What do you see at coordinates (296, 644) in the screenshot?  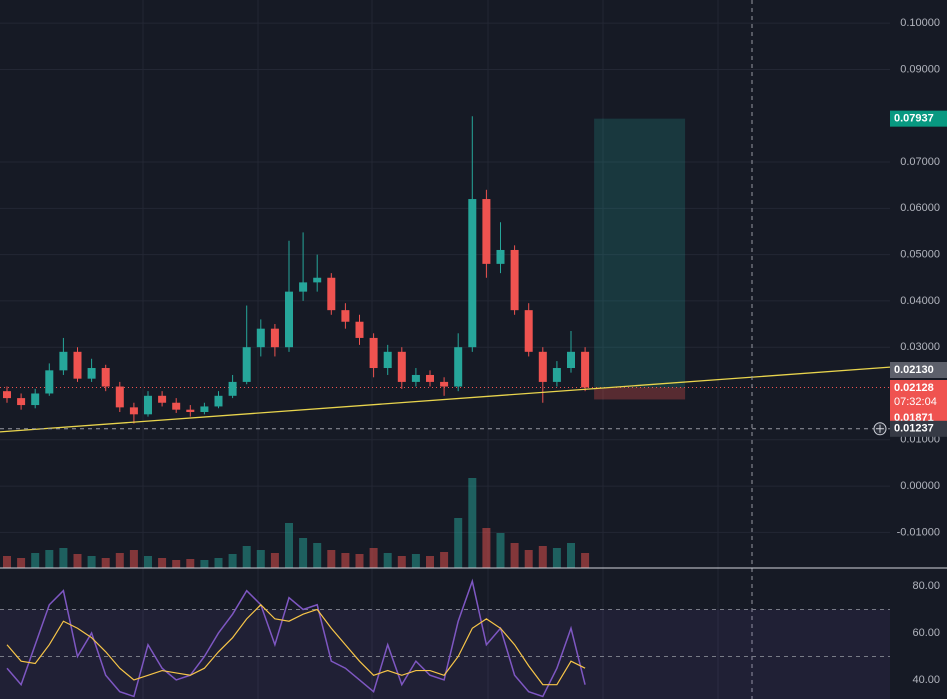 I see `rsi-ma` at bounding box center [296, 644].